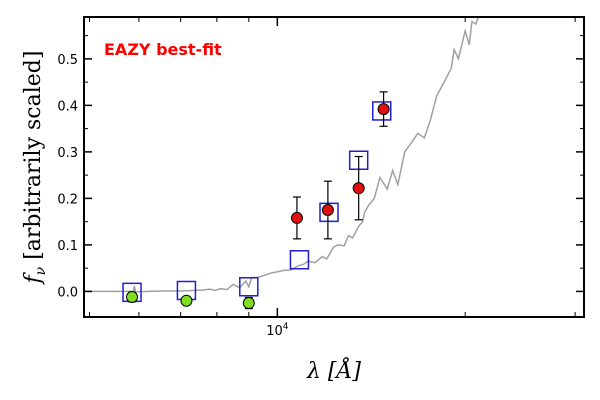 This screenshot has height=400, width=600. Describe the element at coordinates (67, 199) in the screenshot. I see `y-tick-label: 0.2` at that location.